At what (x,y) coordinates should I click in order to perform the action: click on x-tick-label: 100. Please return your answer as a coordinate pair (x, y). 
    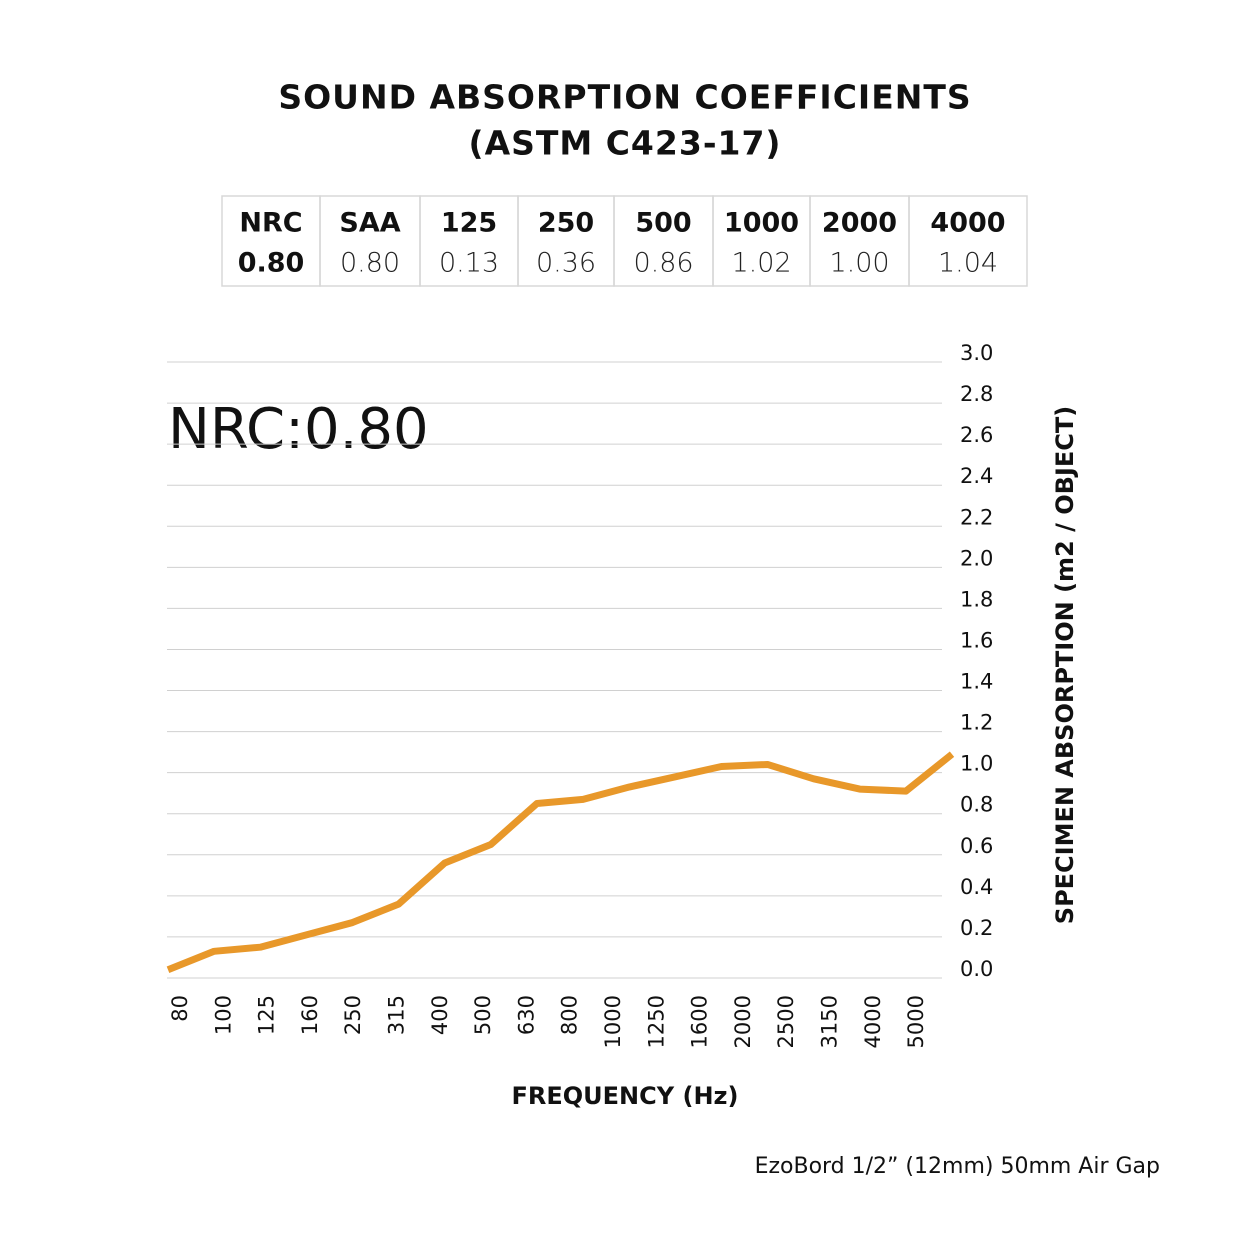
    Looking at the image, I should click on (223, 1015).